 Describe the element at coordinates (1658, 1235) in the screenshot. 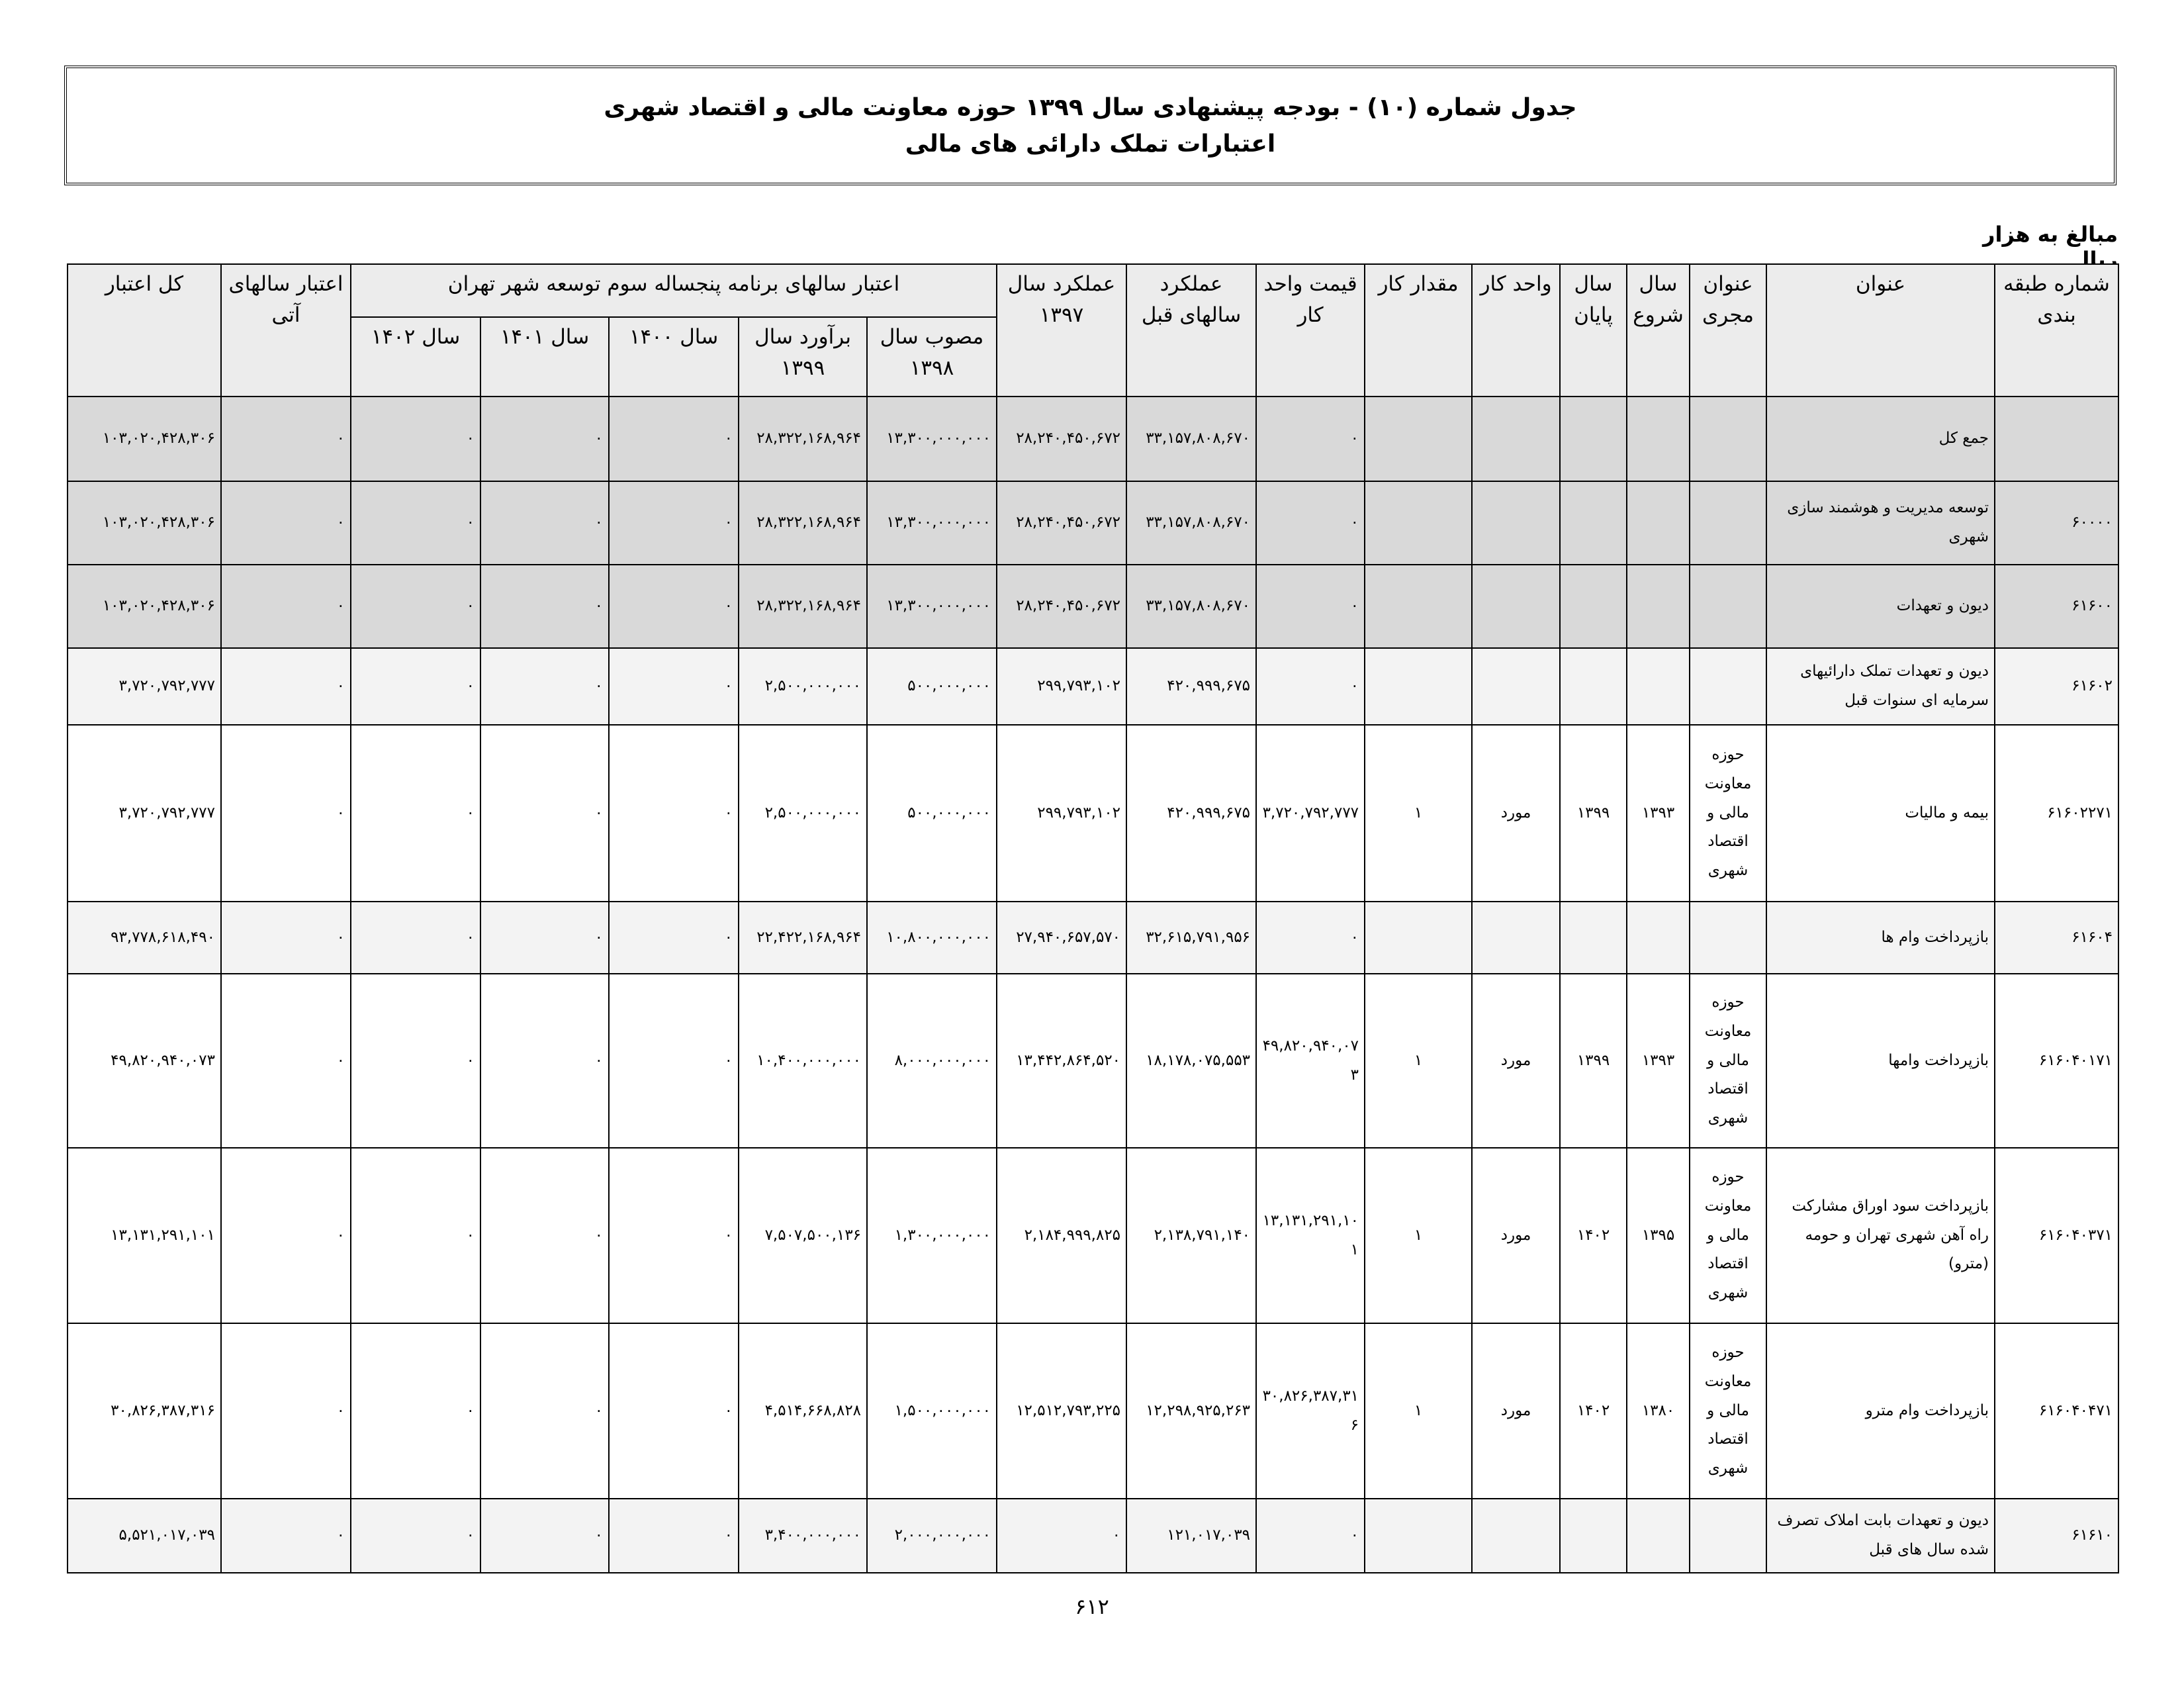

I see `table-cell: ۱۳۹۵` at that location.